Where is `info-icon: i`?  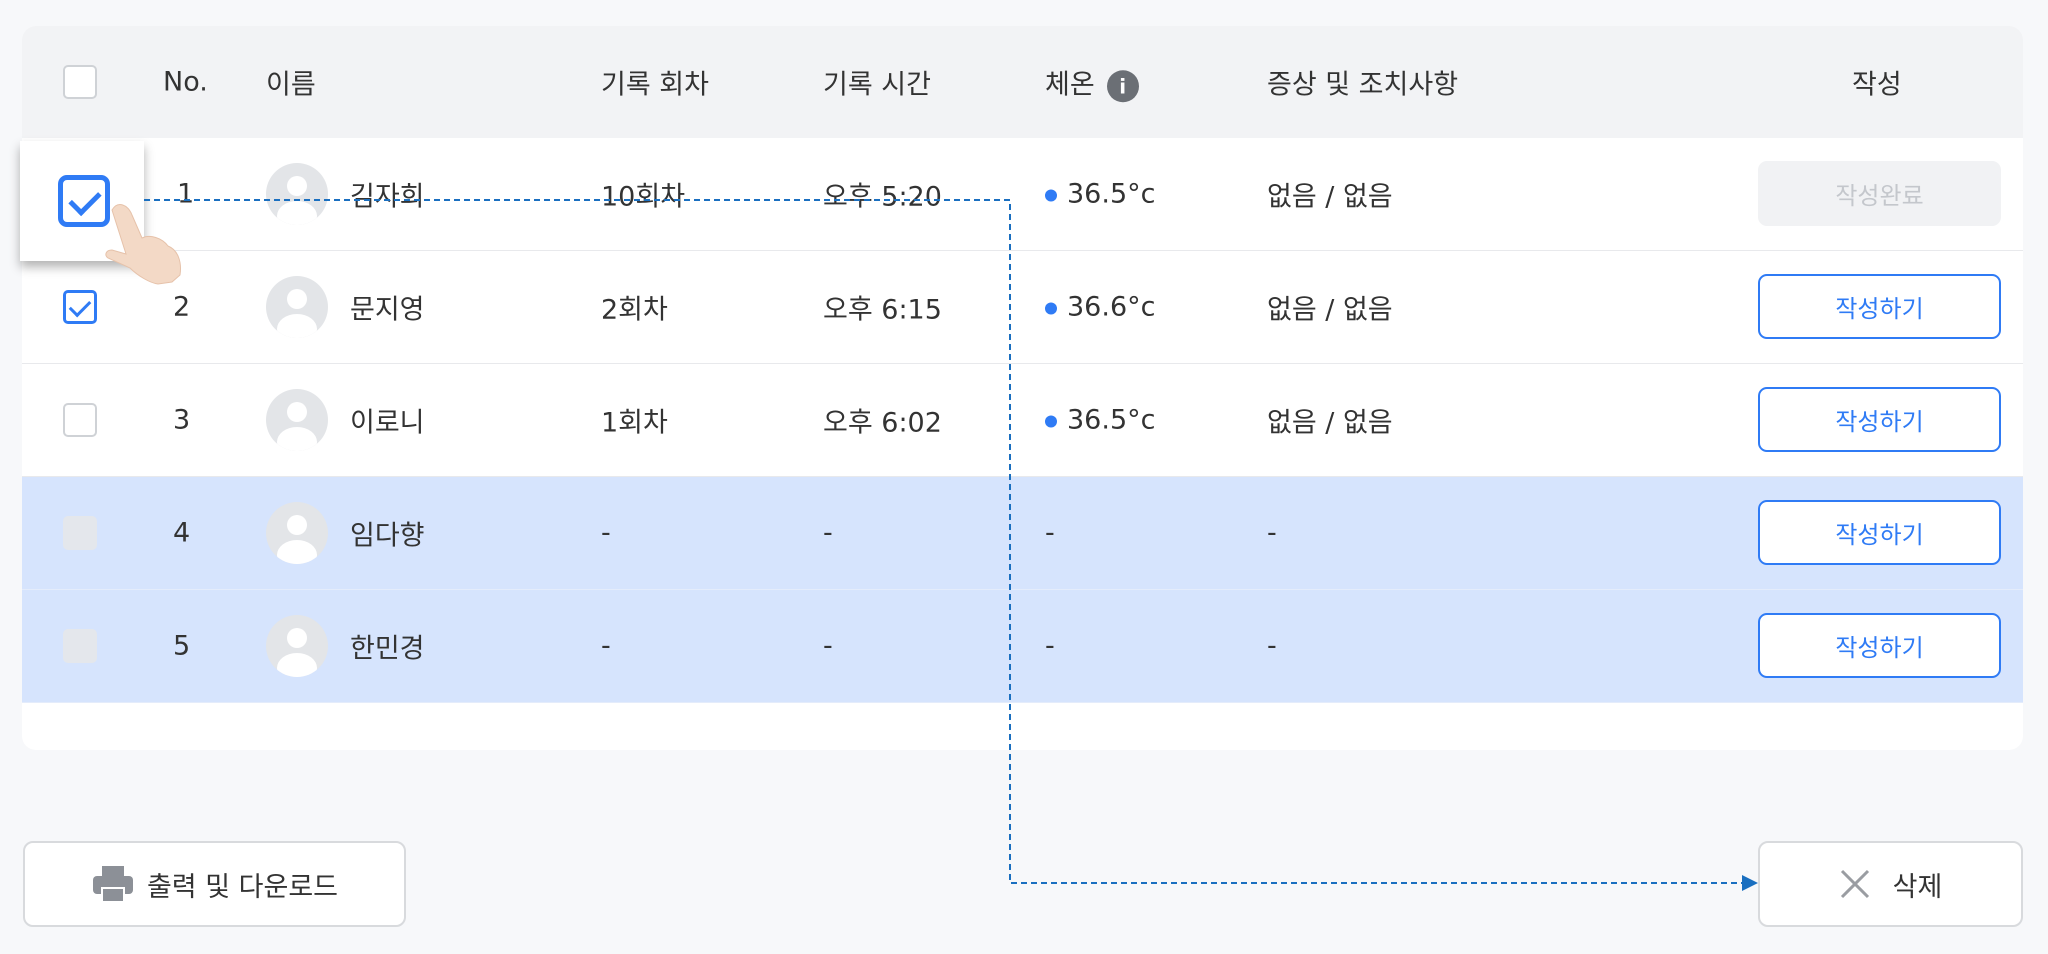 info-icon: i is located at coordinates (1122, 85).